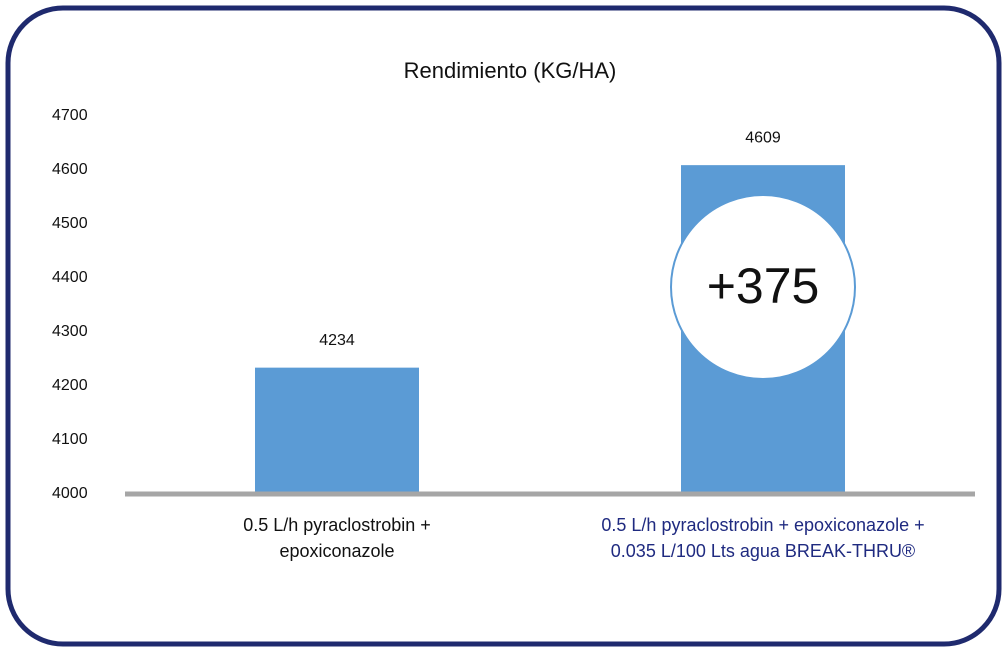 The width and height of the screenshot is (1008, 649). Describe the element at coordinates (337, 430) in the screenshot. I see `bar` at that location.